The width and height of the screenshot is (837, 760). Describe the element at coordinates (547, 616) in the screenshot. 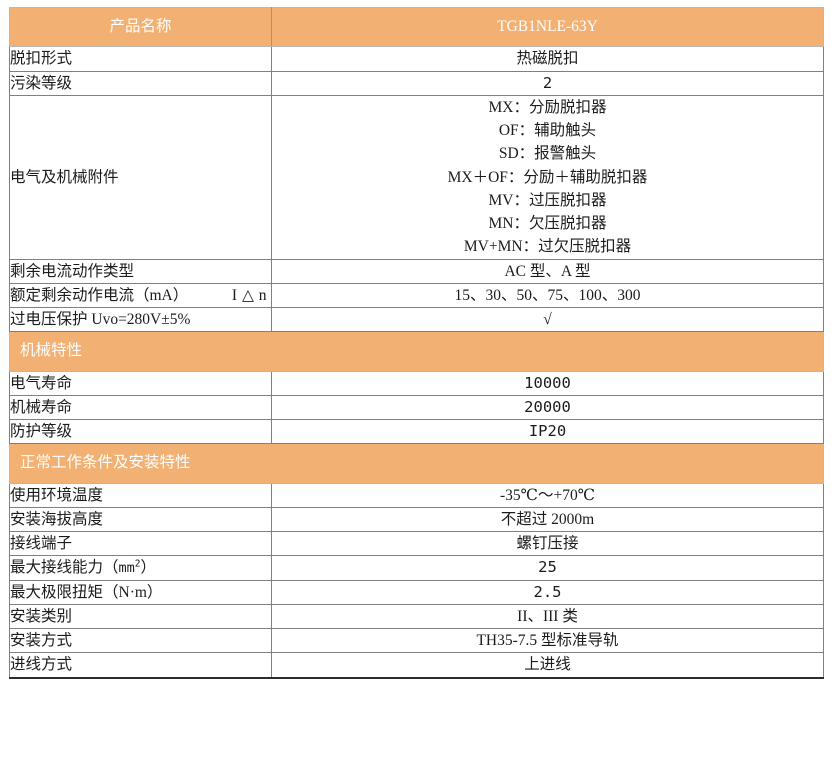

I see `row-value-installation-category: II、III 类` at that location.